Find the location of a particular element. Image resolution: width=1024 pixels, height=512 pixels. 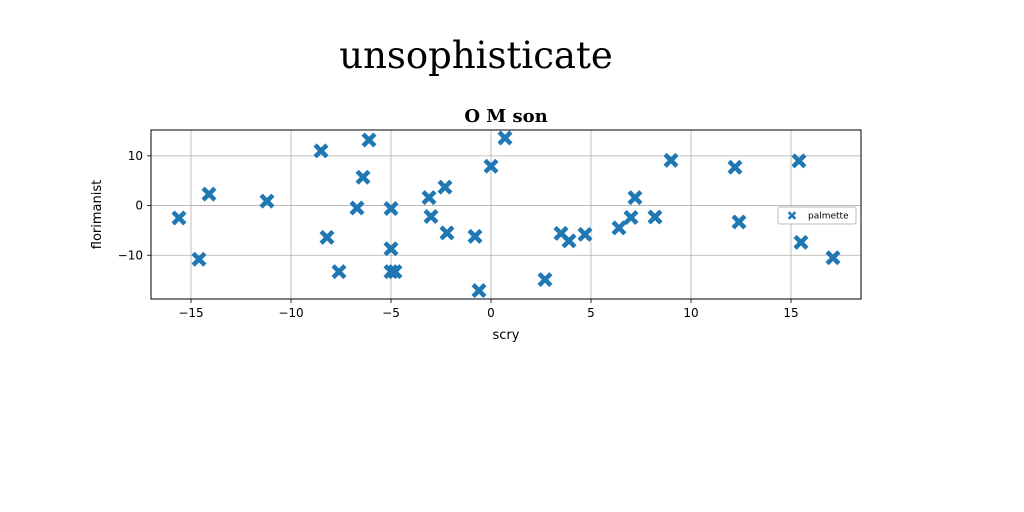

legend-box is located at coordinates (817, 215).